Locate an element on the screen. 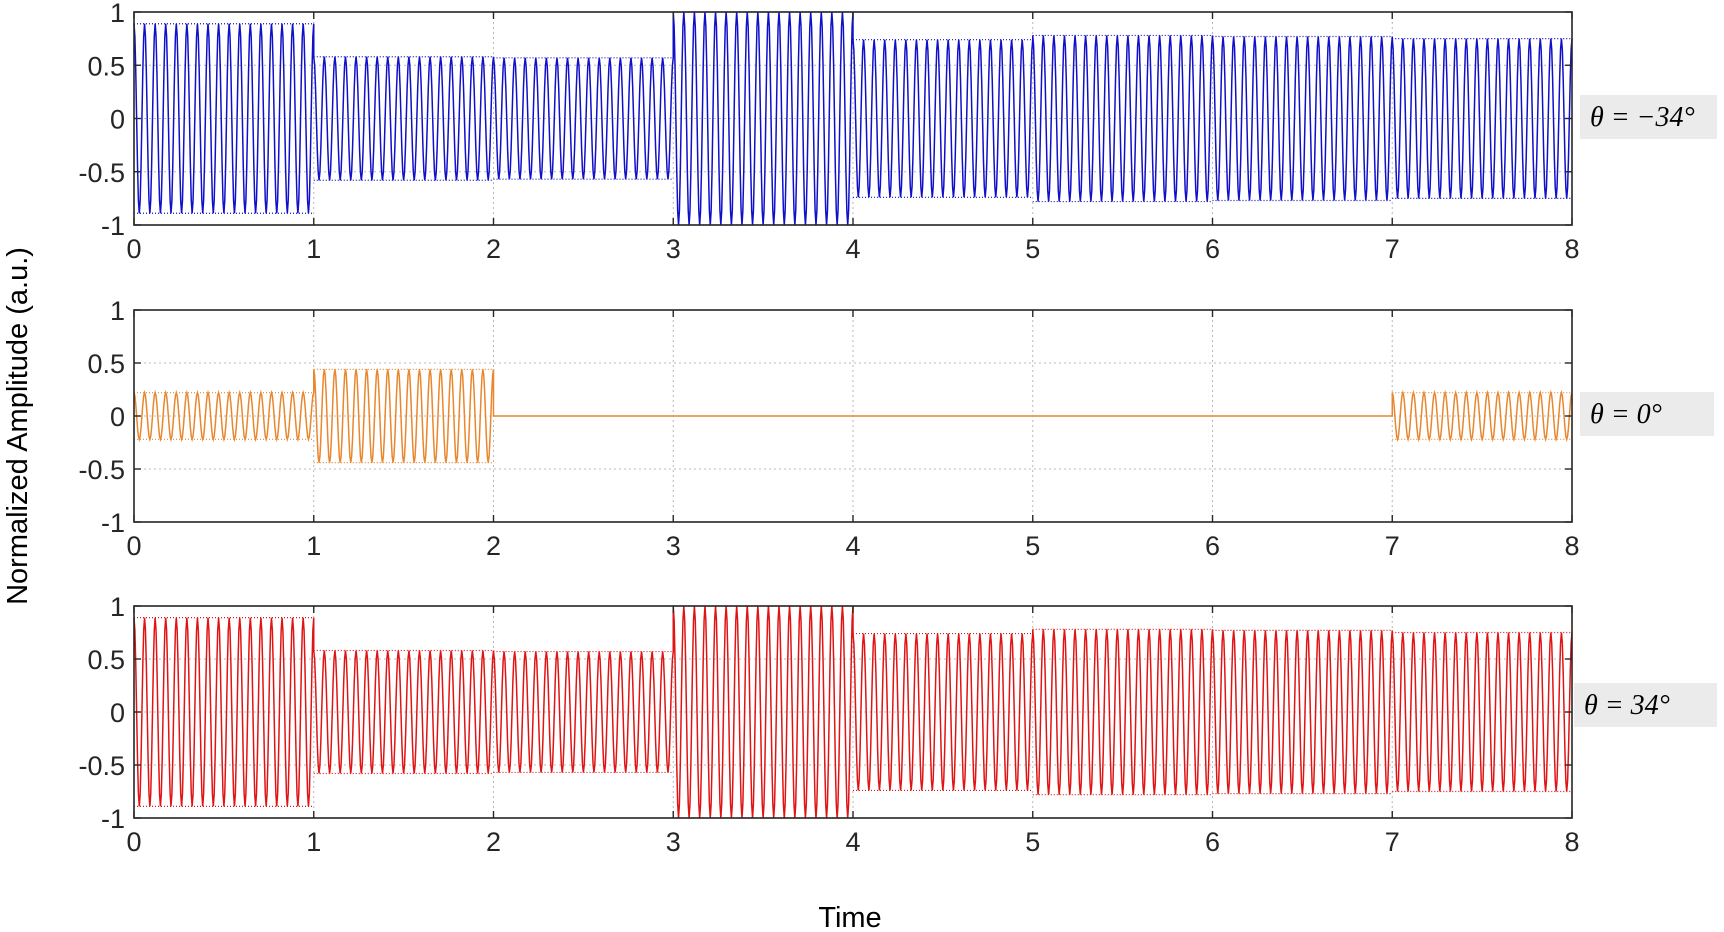  angle-label: θ = −34° is located at coordinates (1642, 117).